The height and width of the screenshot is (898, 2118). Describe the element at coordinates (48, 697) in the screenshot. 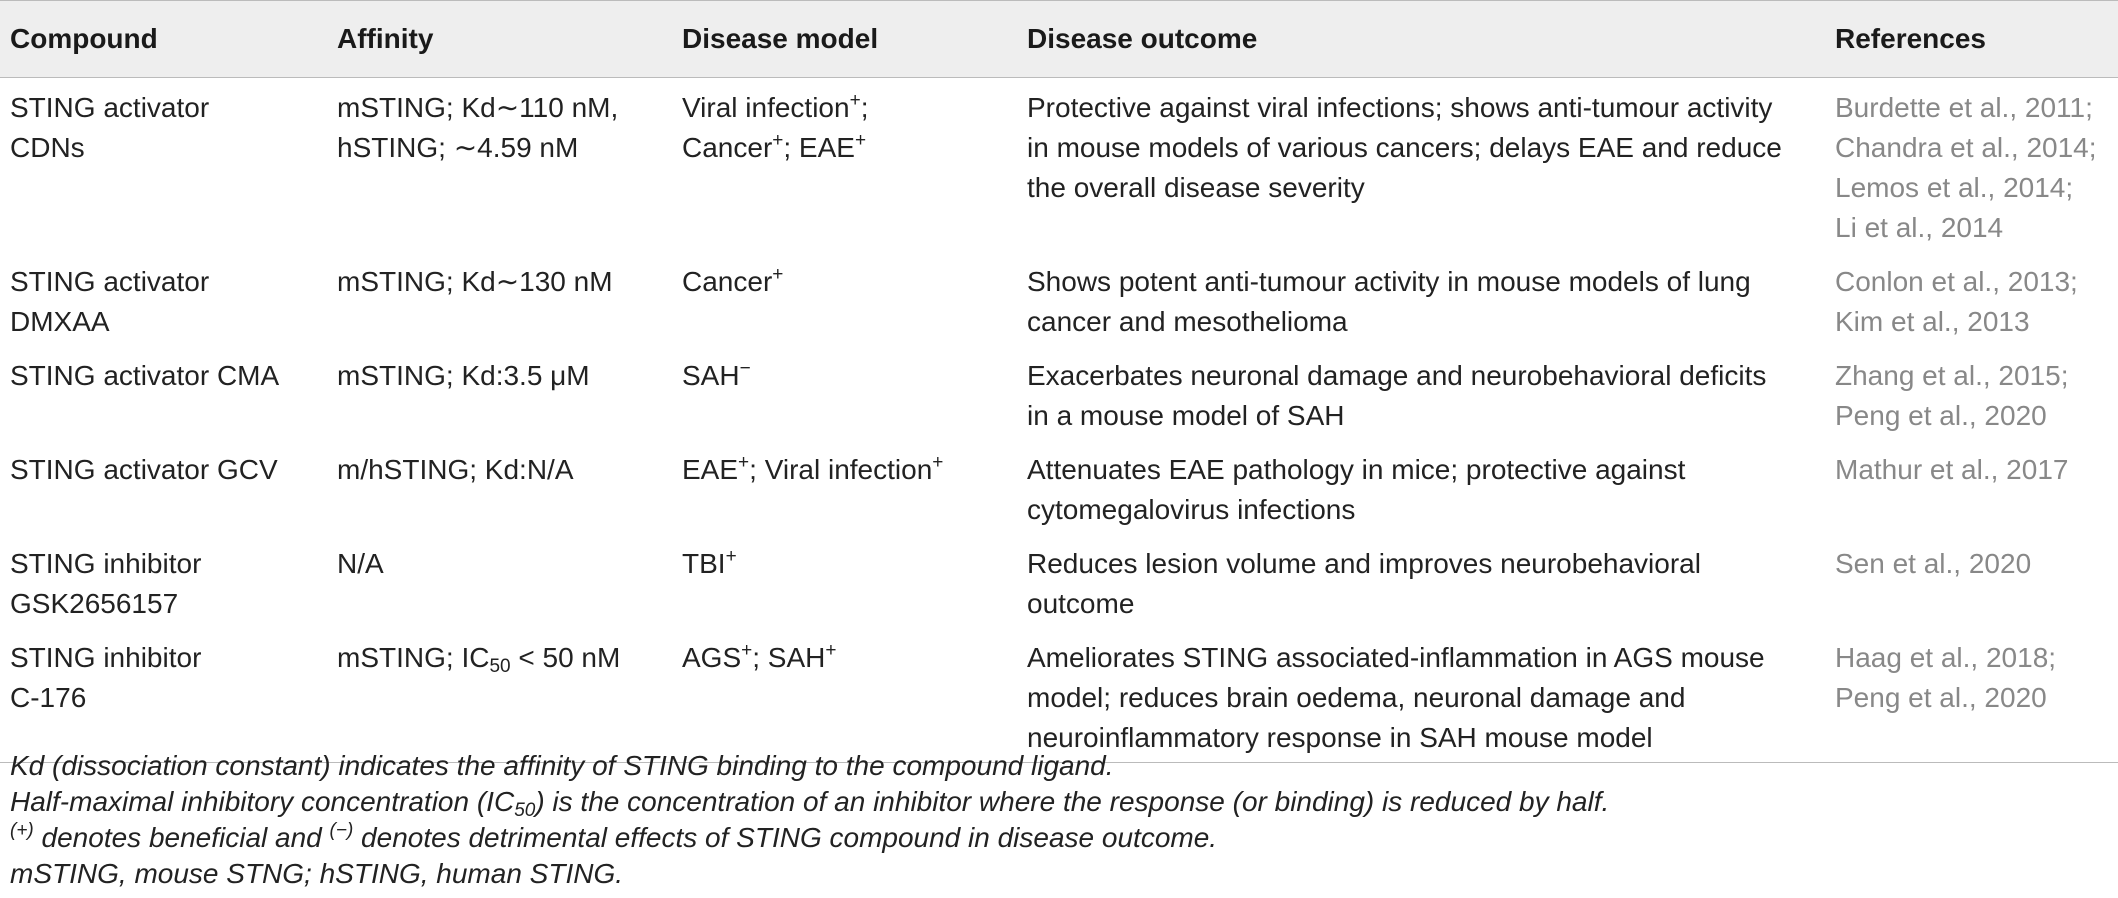

I see `cell-compound-line: C-176` at that location.